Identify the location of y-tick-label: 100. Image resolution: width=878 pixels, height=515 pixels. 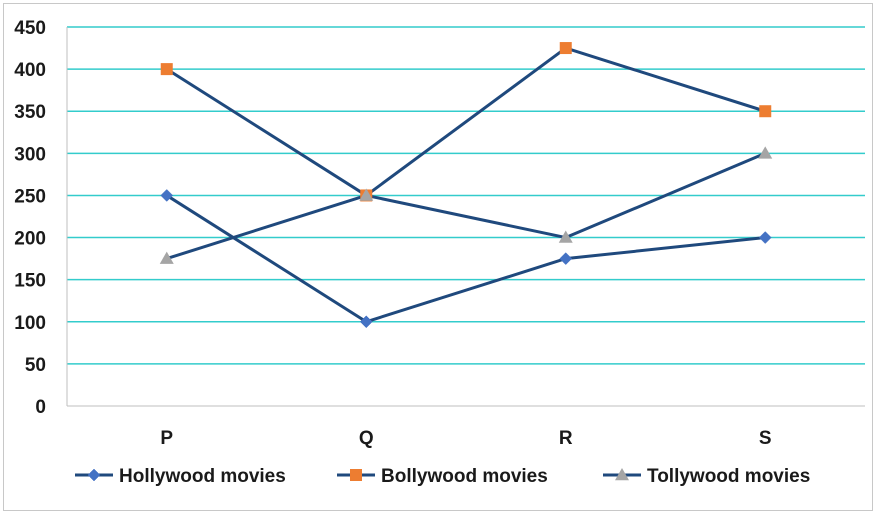
(30, 323).